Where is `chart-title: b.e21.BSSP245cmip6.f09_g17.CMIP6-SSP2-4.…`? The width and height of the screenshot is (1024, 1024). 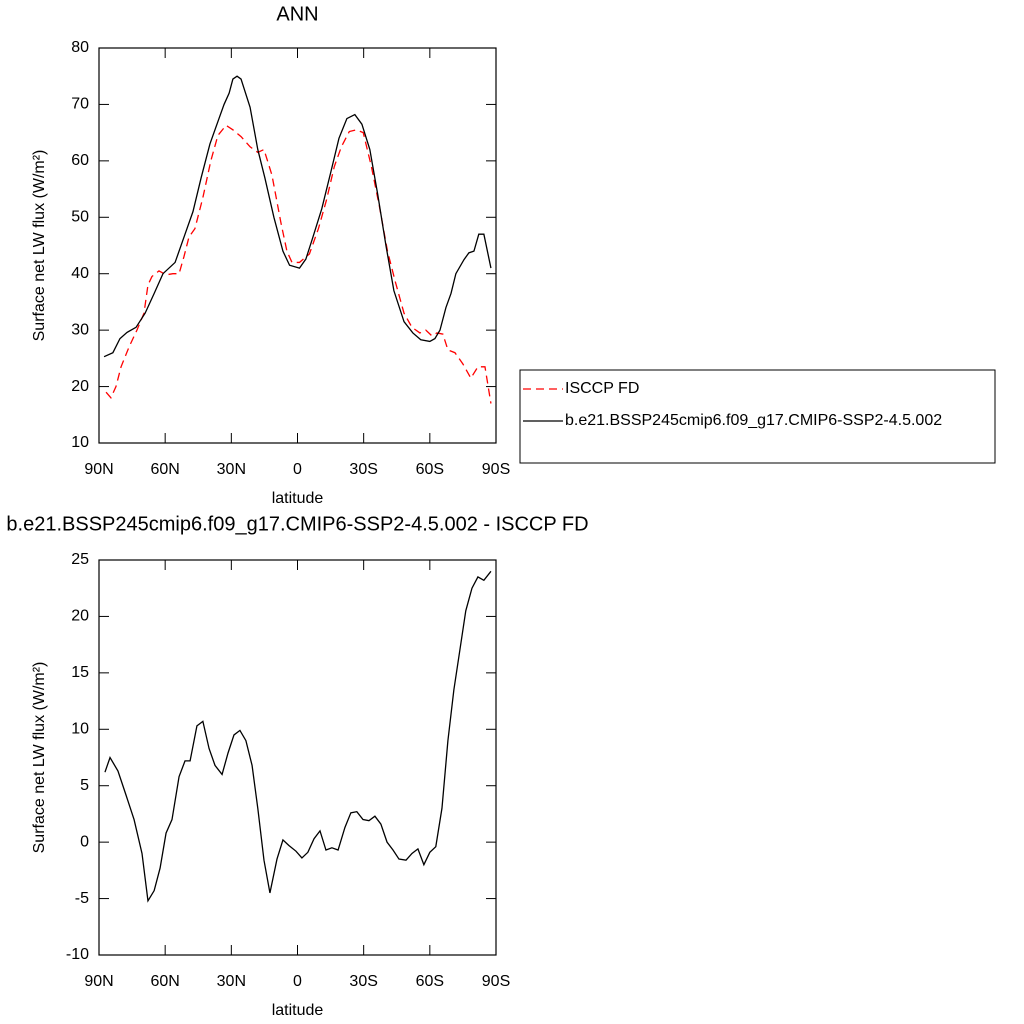
chart-title: b.e21.BSSP245cmip6.f09_g17.CMIP6-SSP2-4.… is located at coordinates (297, 524).